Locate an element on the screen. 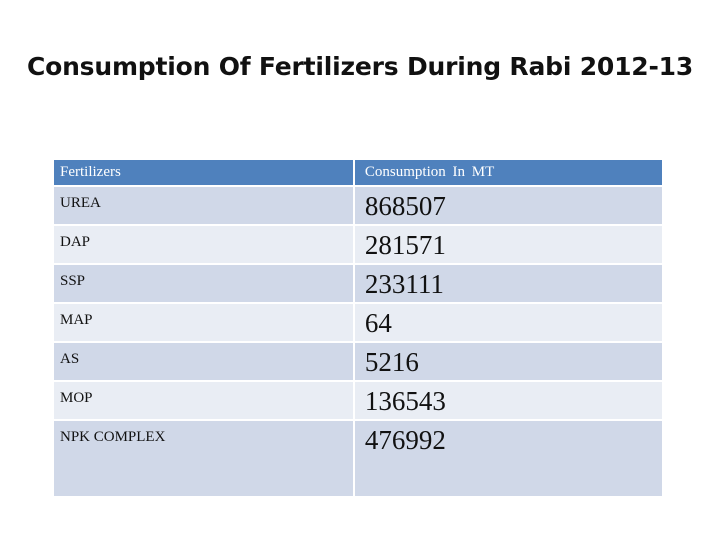 This screenshot has width=720, height=540. table-row: DAP 281571 is located at coordinates (358, 244).